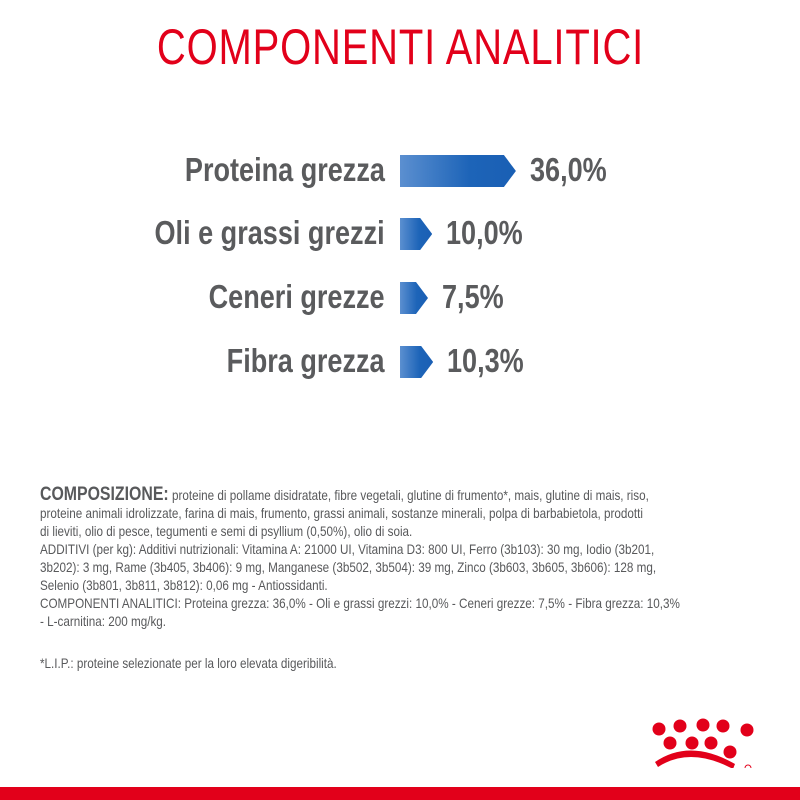 This screenshot has height=800, width=800. I want to click on analytic-row-fat: Oli e grassi grezzi 10,0%, so click(400, 233).